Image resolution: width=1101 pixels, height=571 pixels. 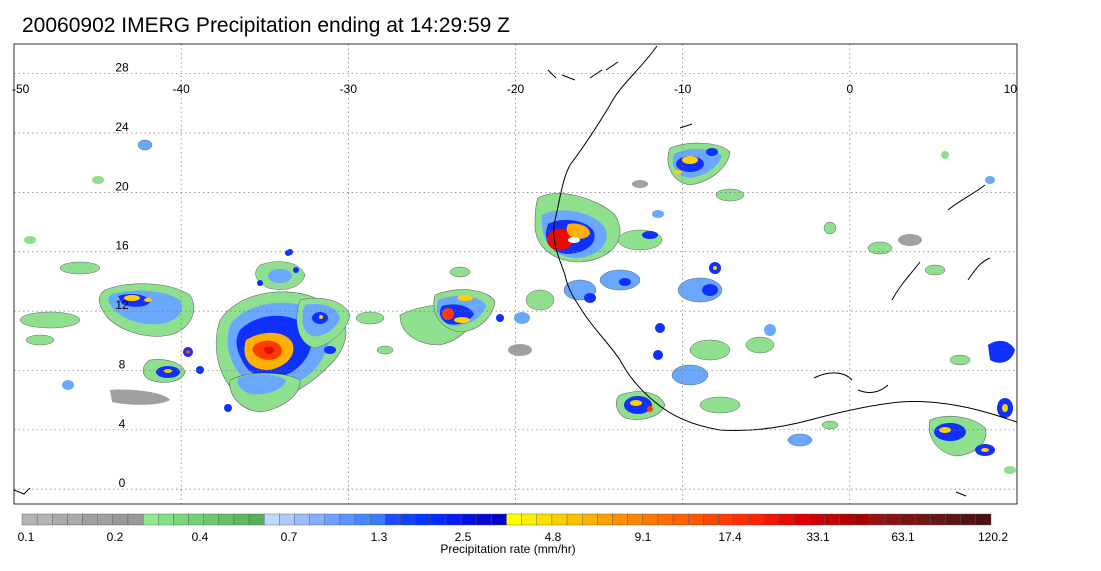 What do you see at coordinates (818, 537) in the screenshot?
I see `colorbar-tick-label: 33.1` at bounding box center [818, 537].